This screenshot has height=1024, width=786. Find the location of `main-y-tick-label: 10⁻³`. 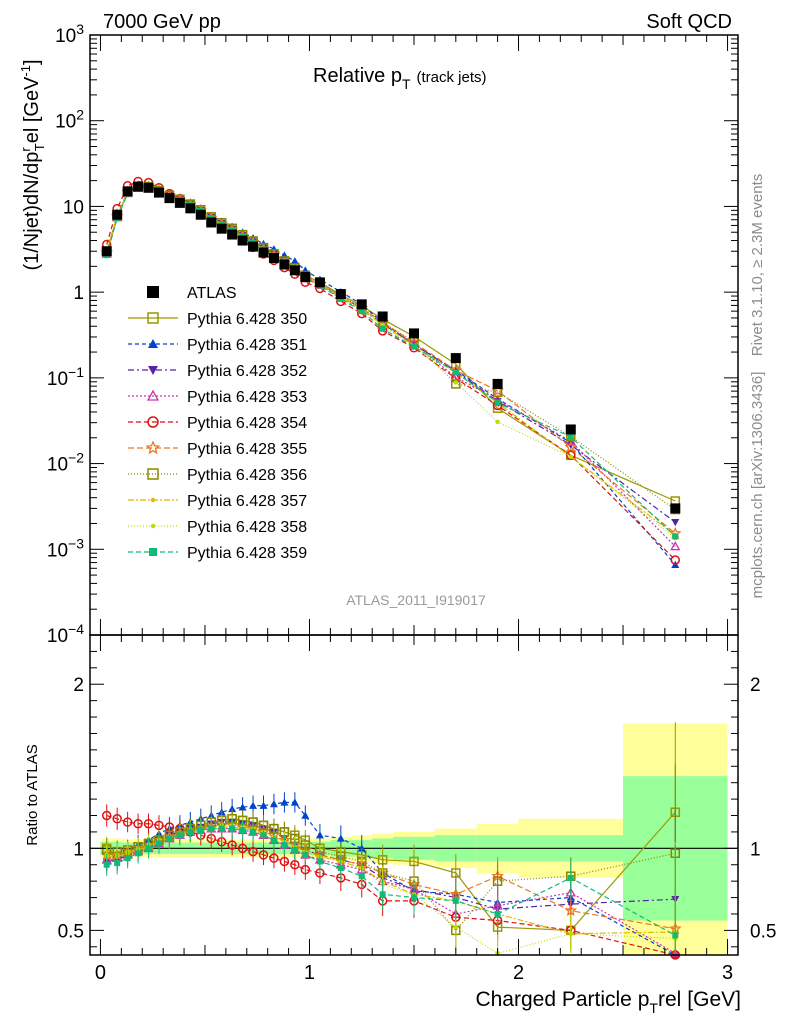

main-y-tick-label: 10⁻³ is located at coordinates (65, 548).